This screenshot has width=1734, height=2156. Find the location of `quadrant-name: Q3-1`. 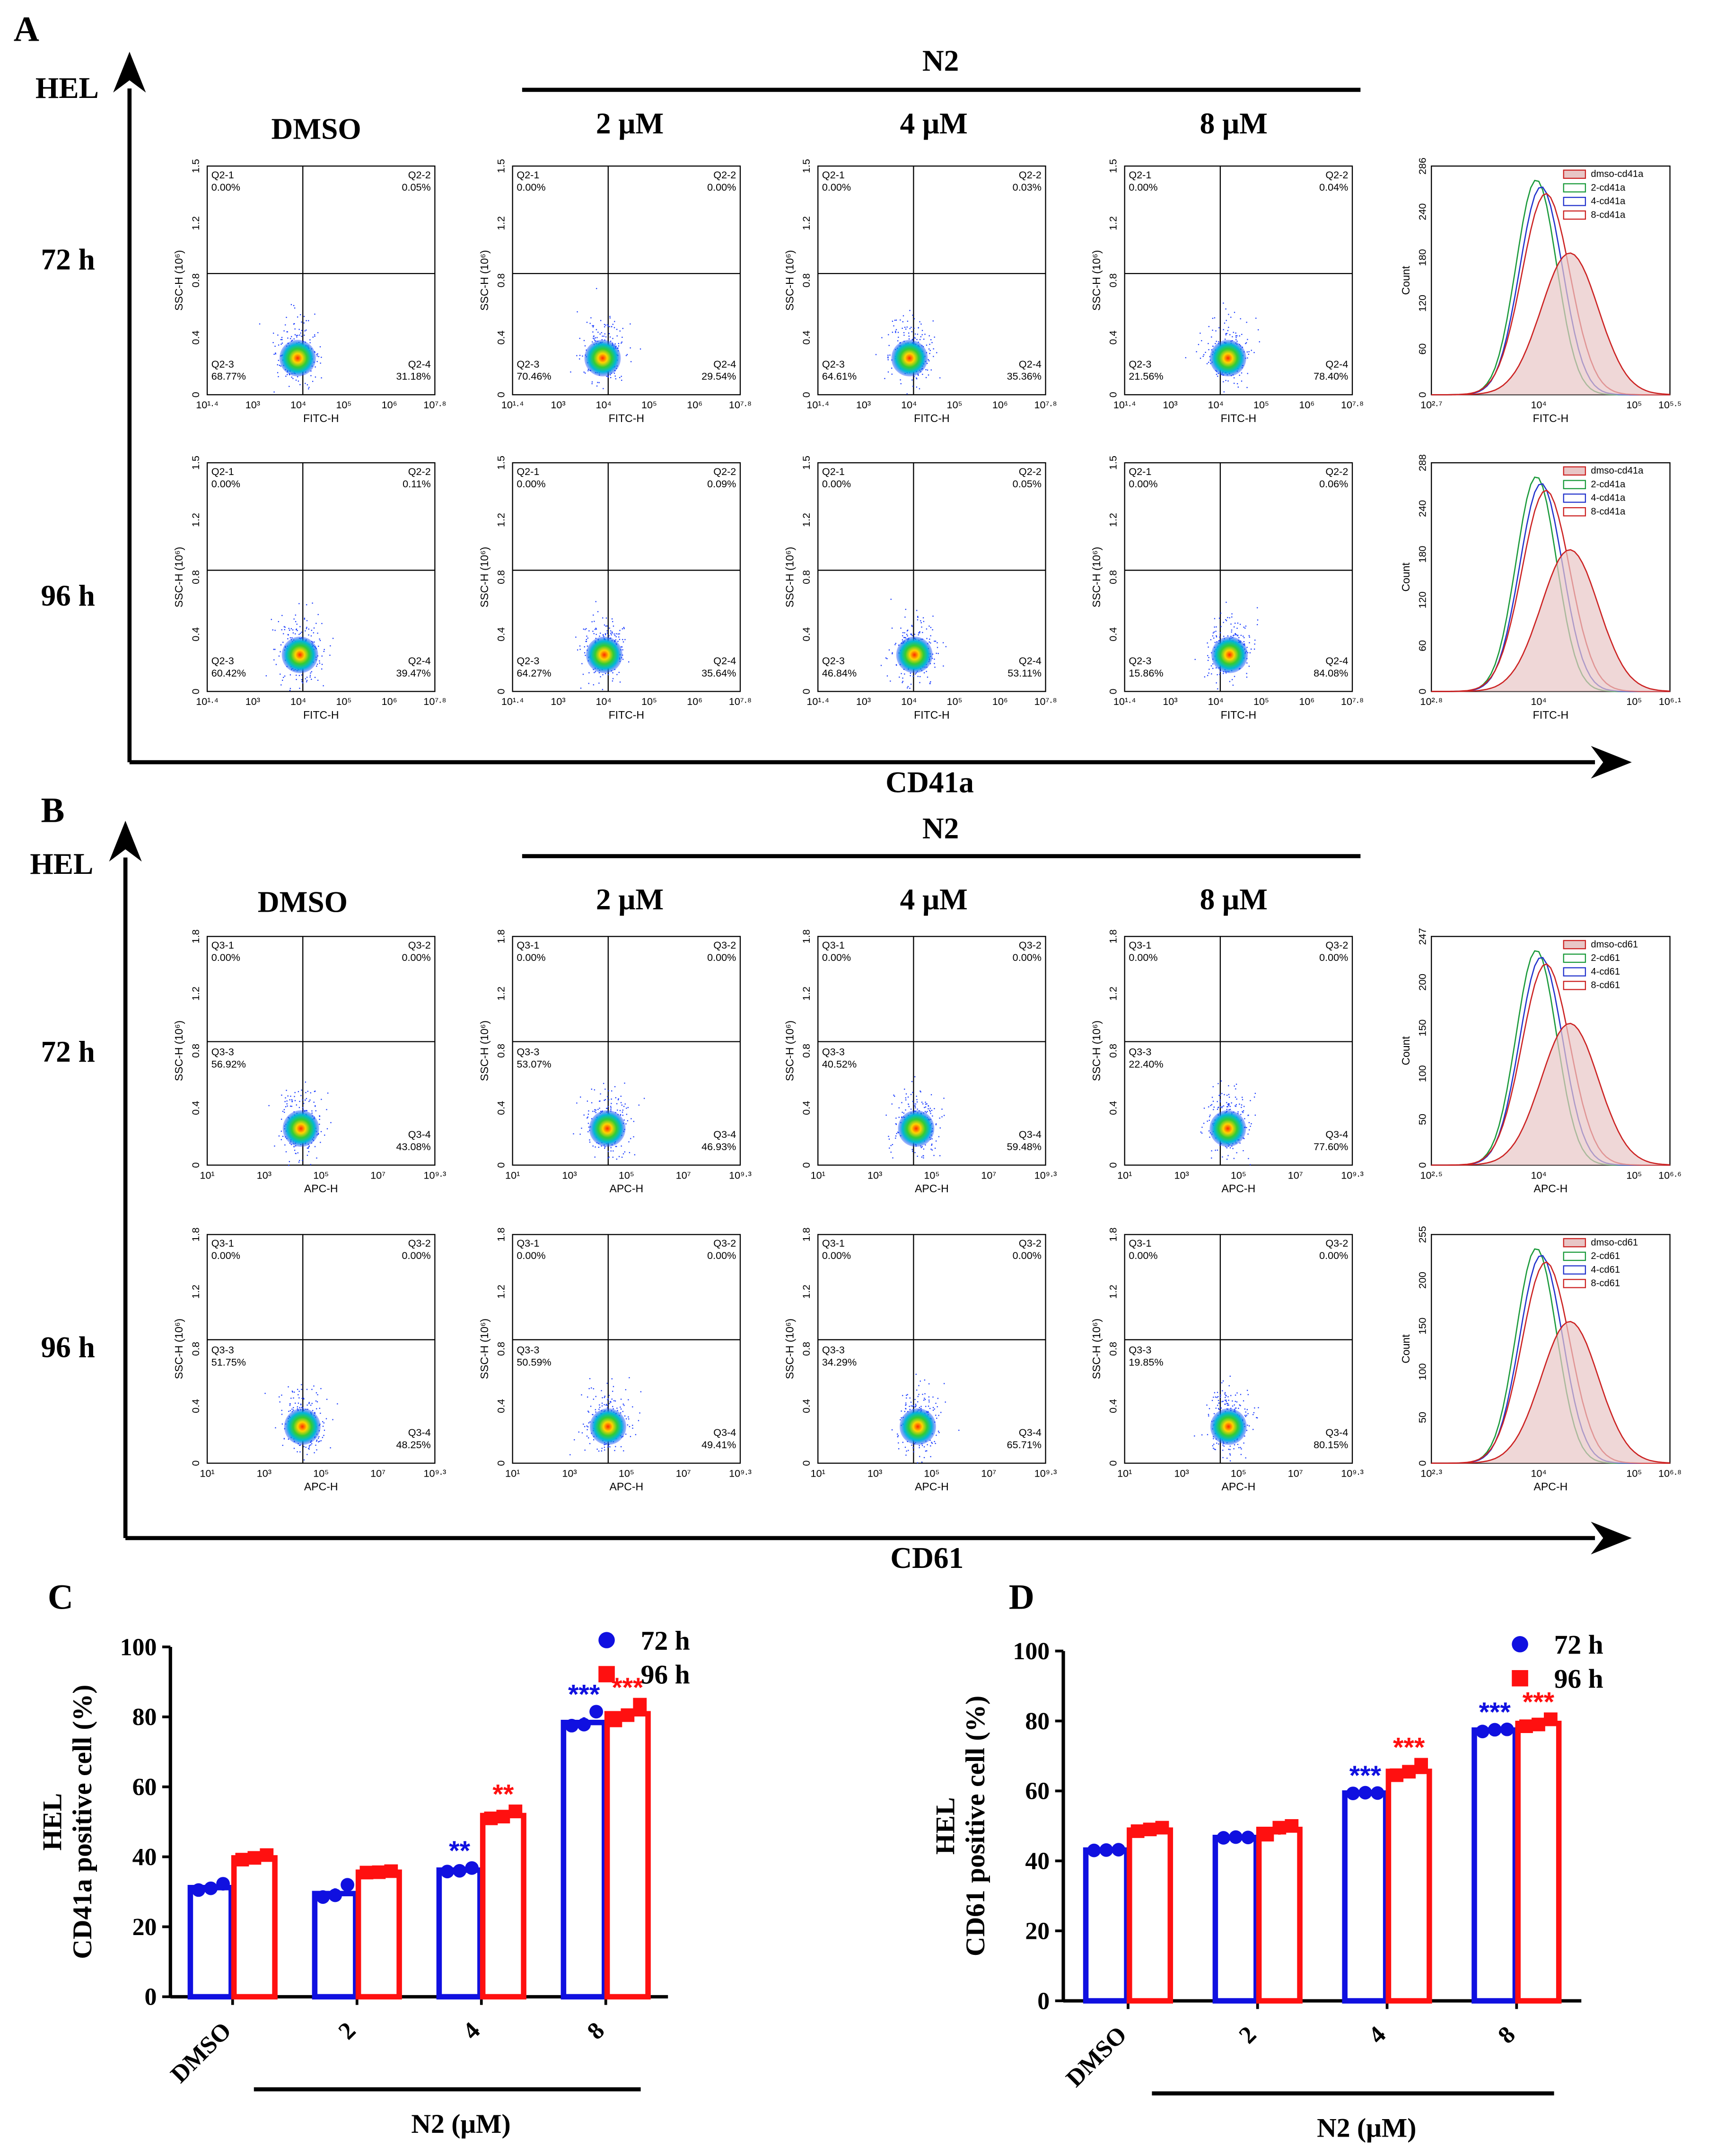

quadrant-name: Q3-1 is located at coordinates (528, 1243).